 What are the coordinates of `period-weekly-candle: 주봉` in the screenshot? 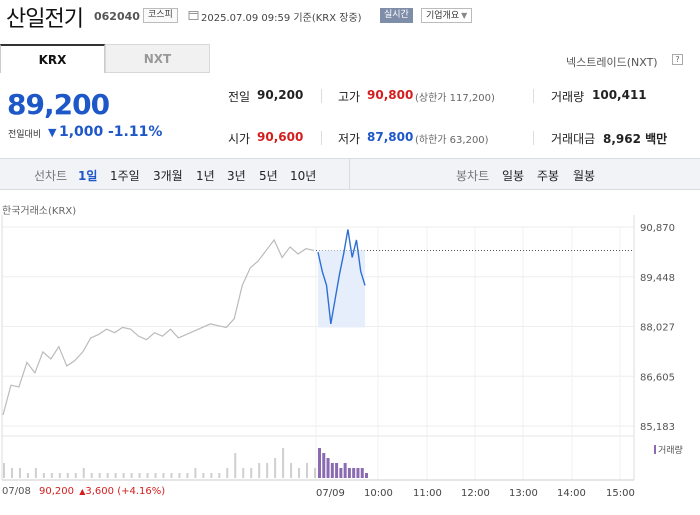 It's located at (548, 176).